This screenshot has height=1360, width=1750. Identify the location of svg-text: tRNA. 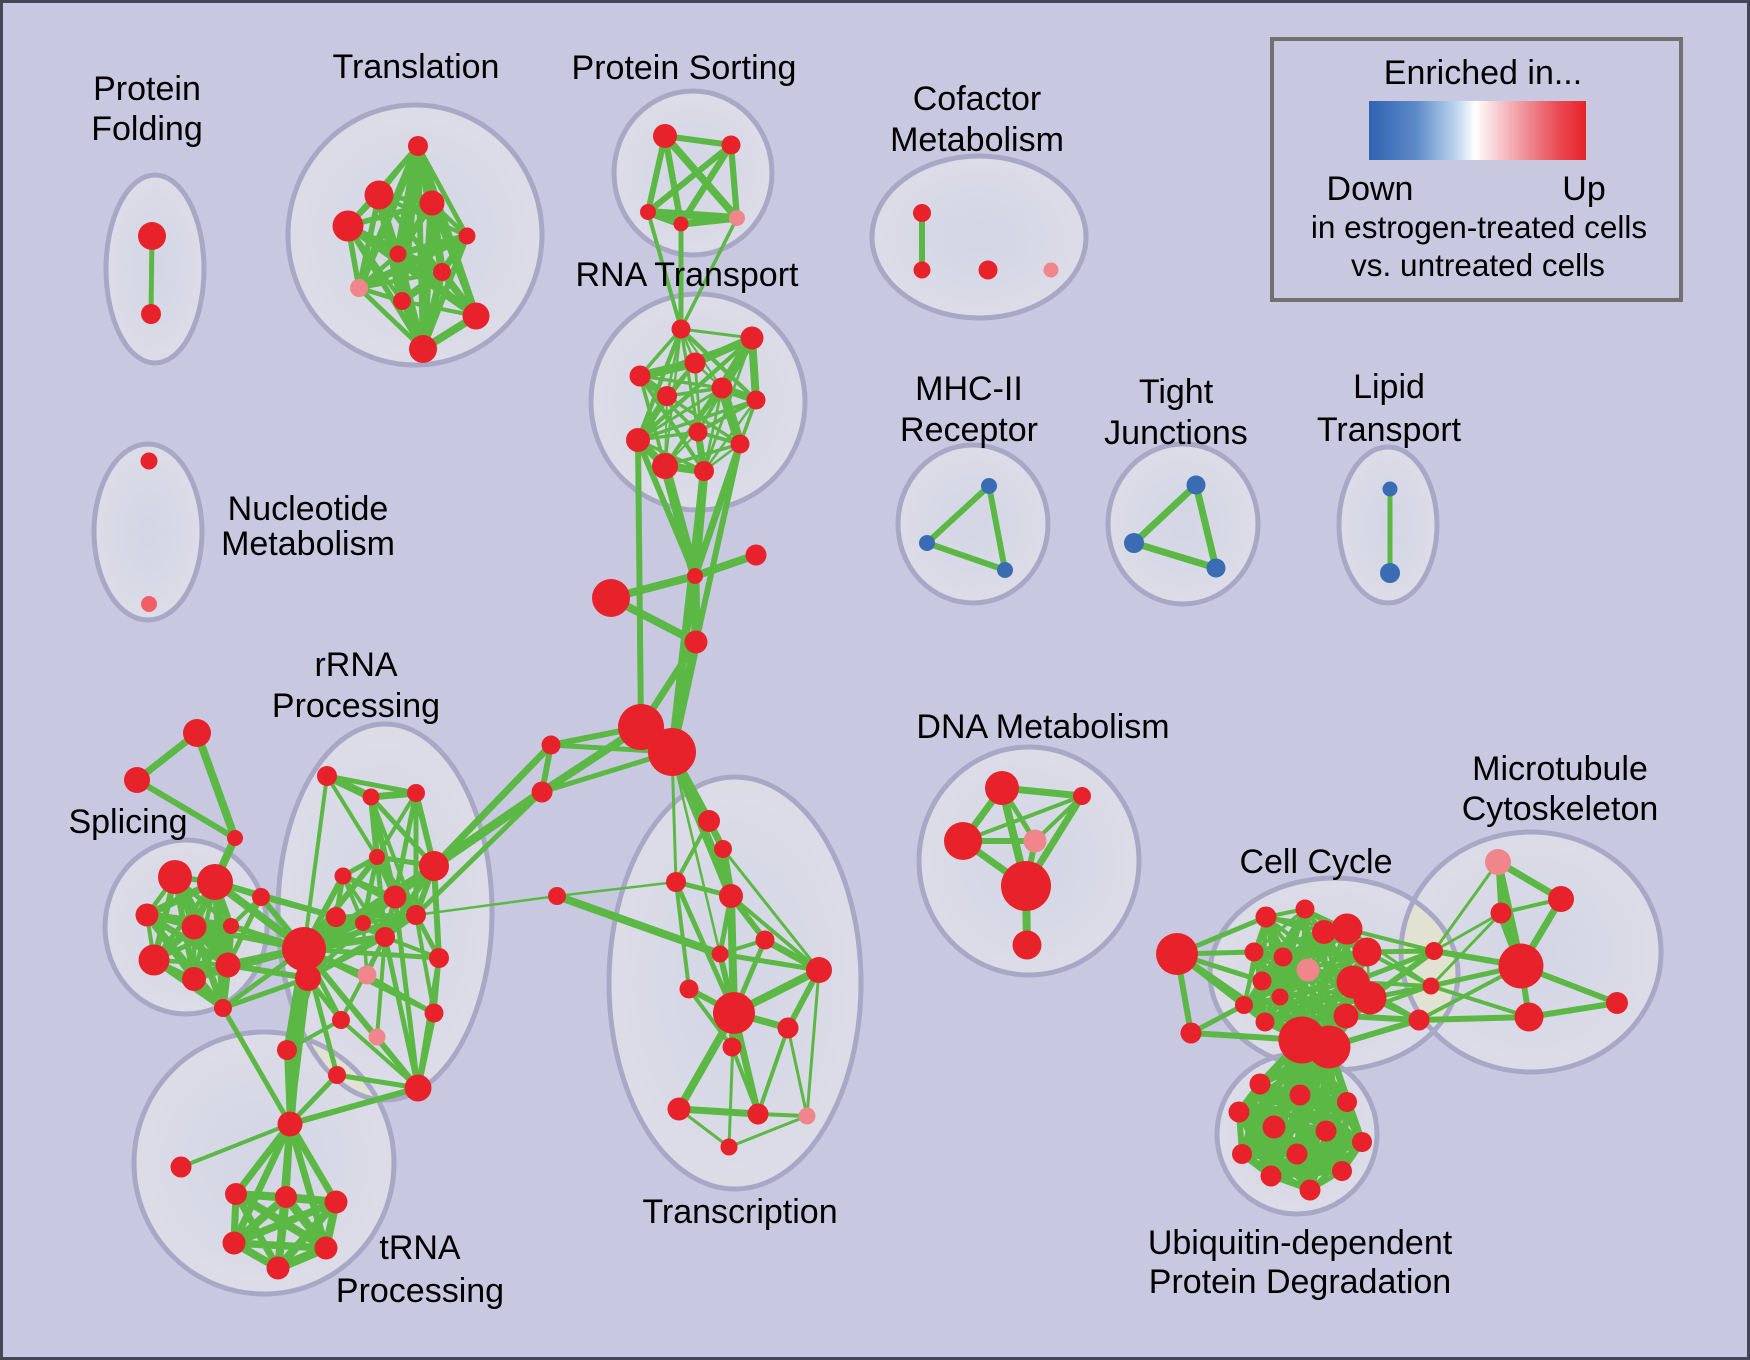
(420, 1248).